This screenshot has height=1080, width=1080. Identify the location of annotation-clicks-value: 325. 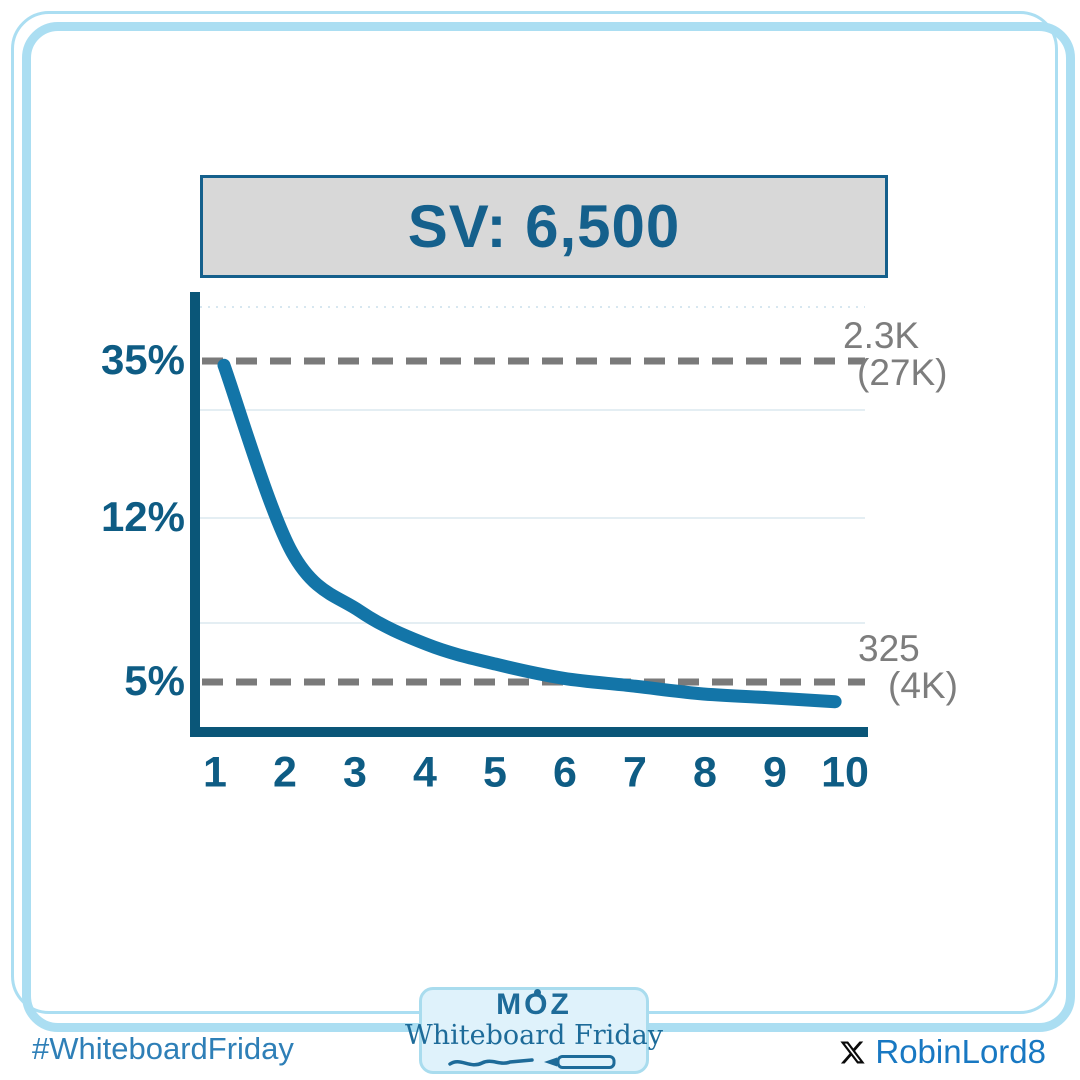
(889, 648).